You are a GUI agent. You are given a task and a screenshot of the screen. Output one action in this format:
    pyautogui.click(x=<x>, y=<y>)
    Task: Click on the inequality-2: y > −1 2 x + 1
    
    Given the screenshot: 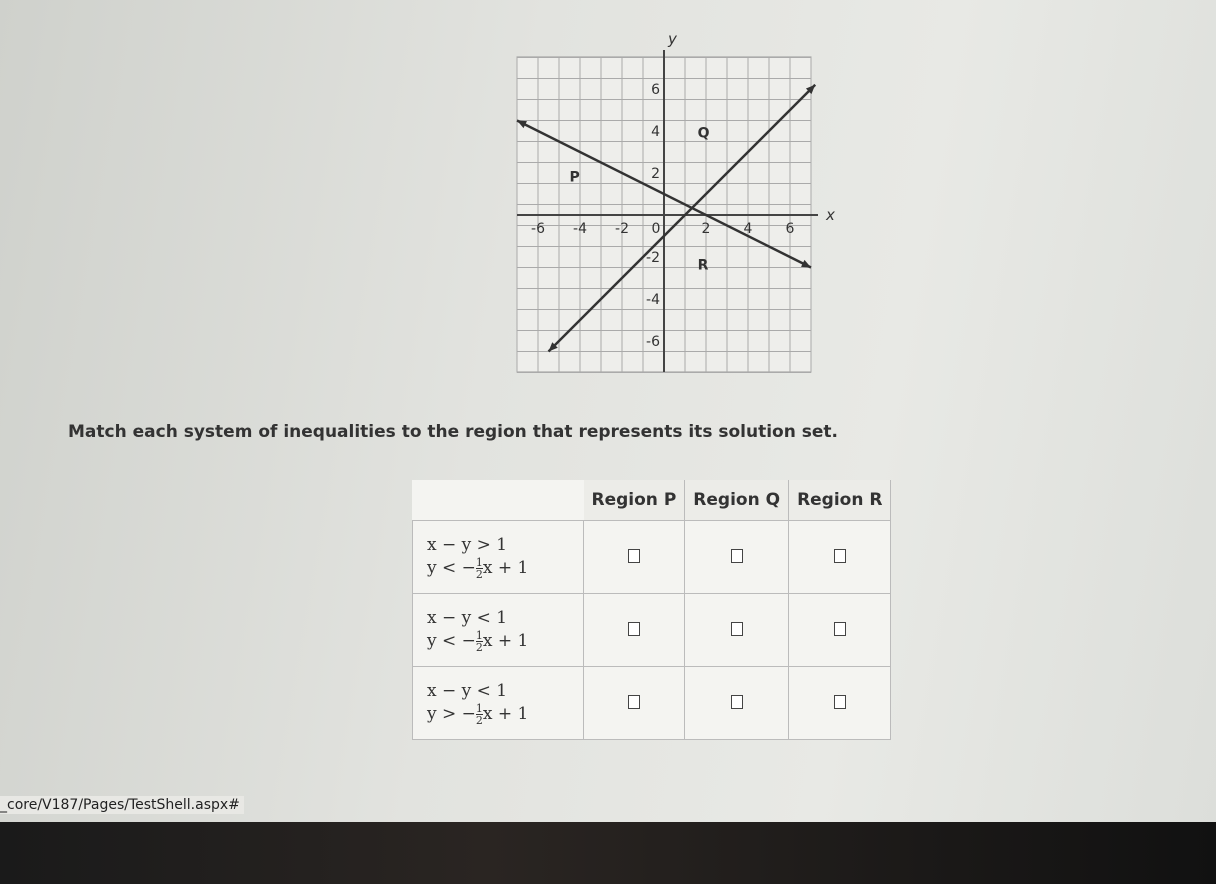 What is the action you would take?
    pyautogui.click(x=504, y=714)
    